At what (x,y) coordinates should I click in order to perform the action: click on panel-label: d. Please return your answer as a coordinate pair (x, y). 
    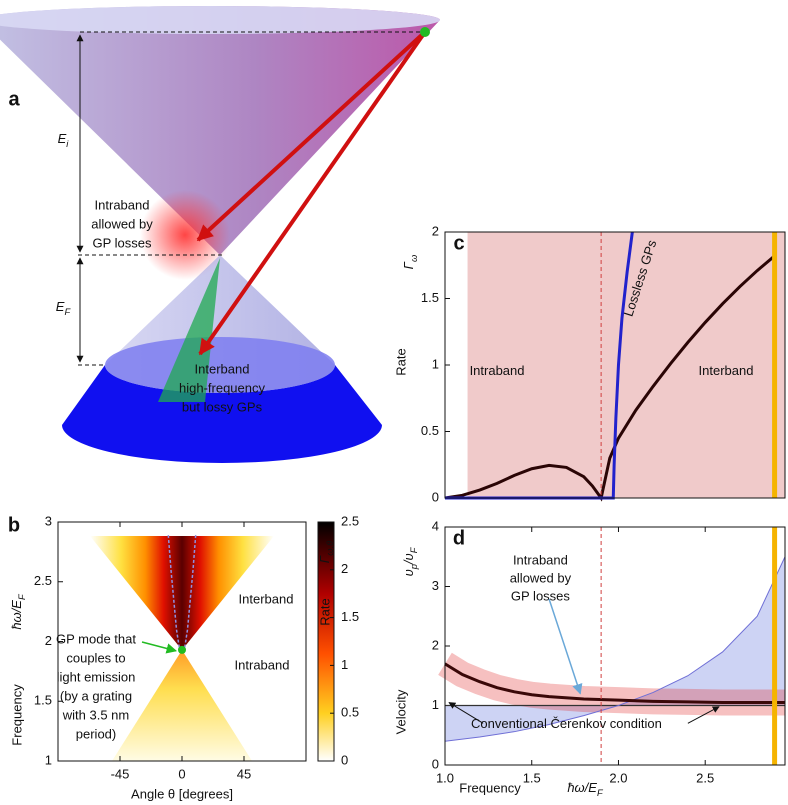
    Looking at the image, I should click on (459, 538).